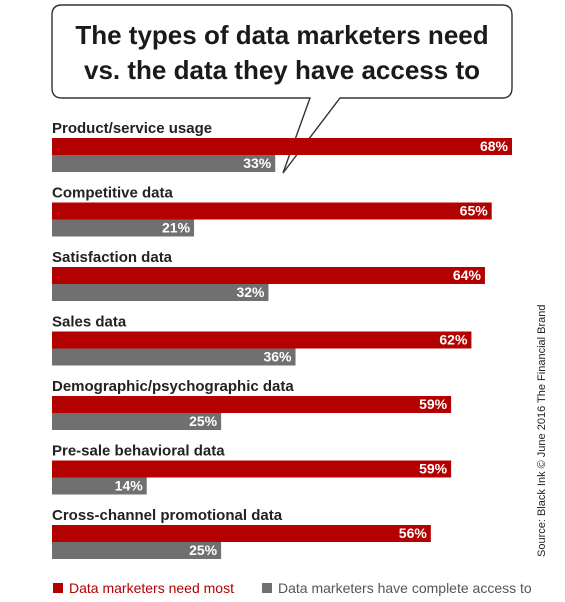 The height and width of the screenshot is (602, 565). I want to click on bar-access-cross-channel-promotional-data, so click(137, 550).